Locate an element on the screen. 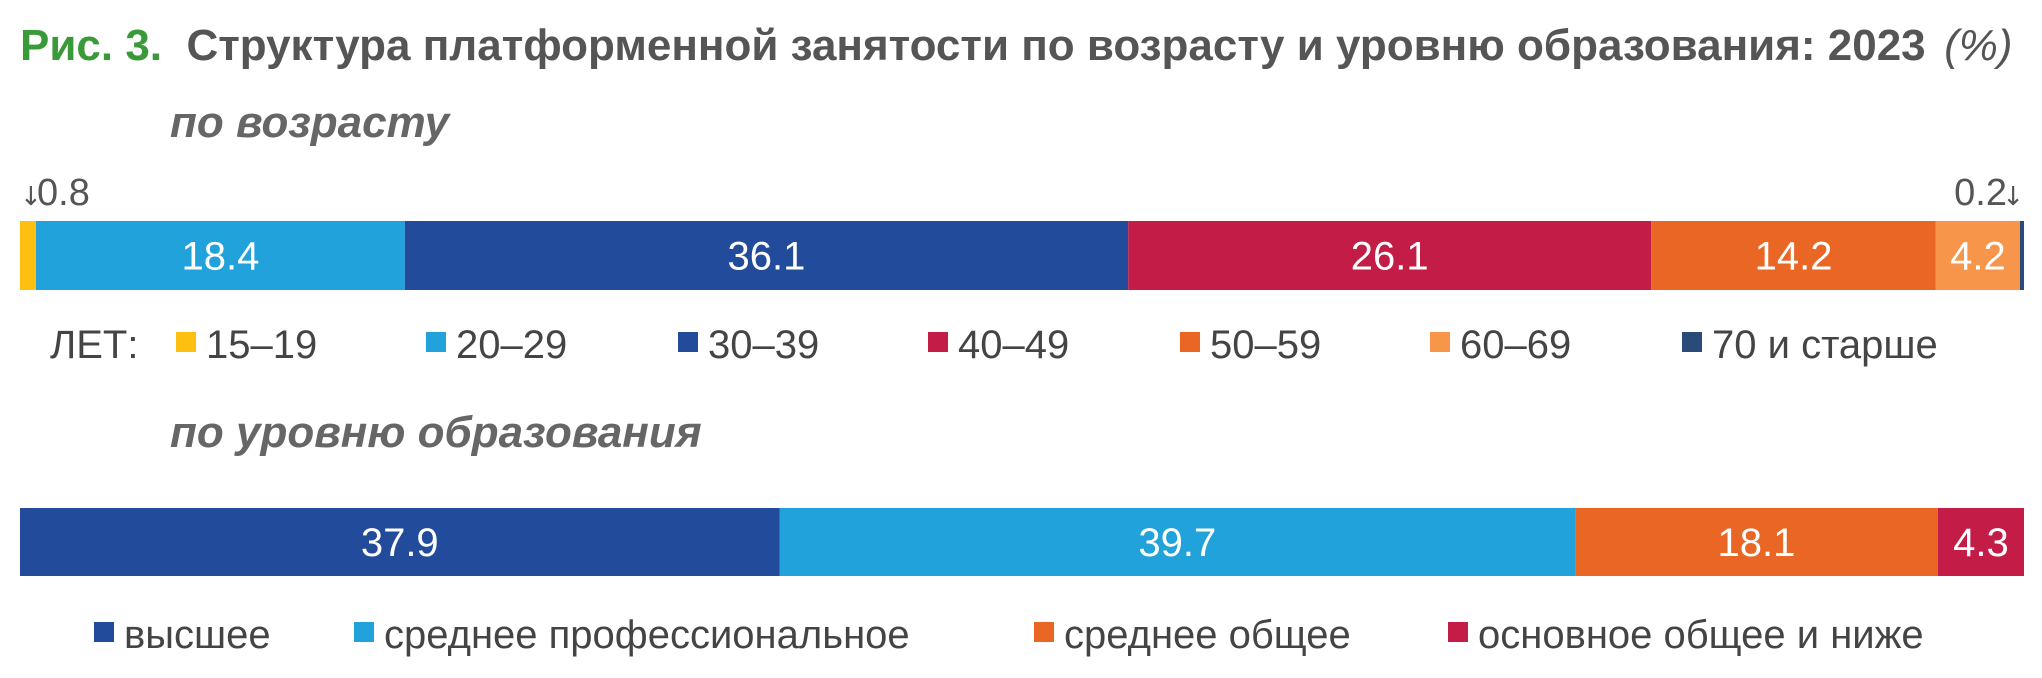 The width and height of the screenshot is (2042, 678). legend-label-0-4: 50–59 is located at coordinates (1265, 345).